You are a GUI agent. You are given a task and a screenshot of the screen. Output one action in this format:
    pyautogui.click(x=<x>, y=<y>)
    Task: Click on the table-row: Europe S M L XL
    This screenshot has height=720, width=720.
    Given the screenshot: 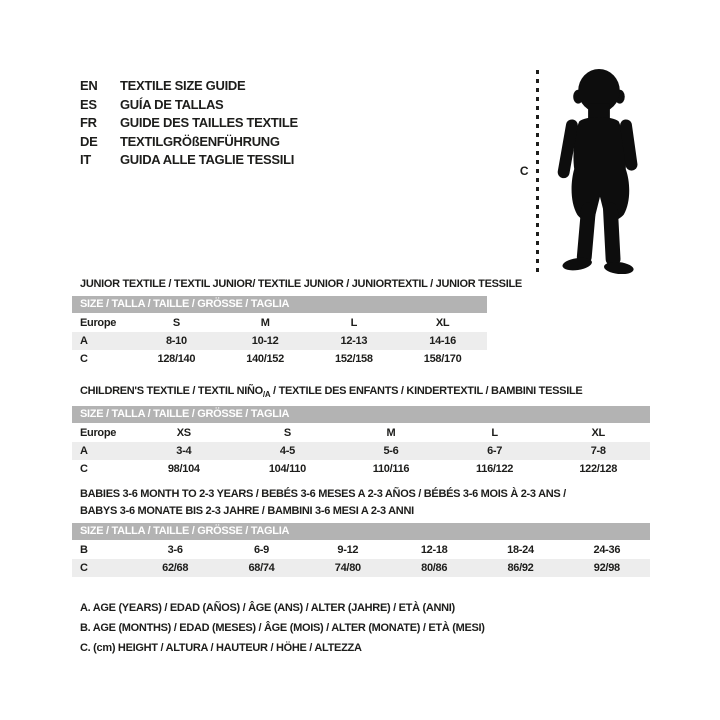 What is the action you would take?
    pyautogui.click(x=279, y=323)
    